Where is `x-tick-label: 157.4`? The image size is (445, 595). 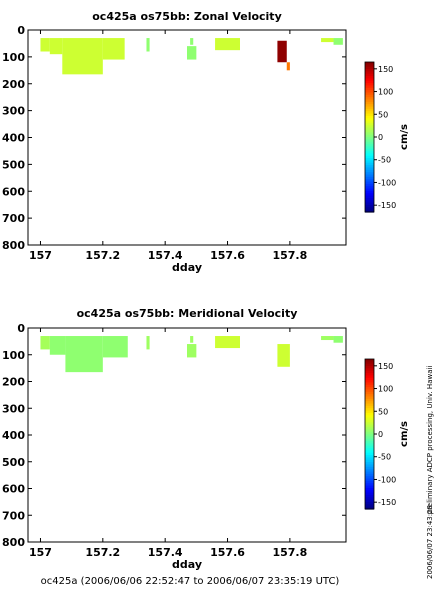 x-tick-label: 157.4 is located at coordinates (165, 255).